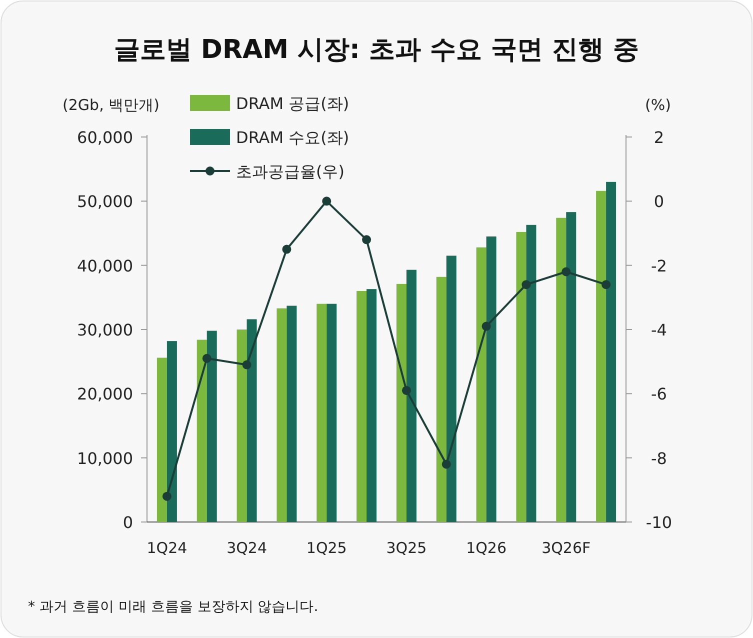  What do you see at coordinates (293, 103) in the screenshot?
I see `legend-label: DRAM 공급(좌)` at bounding box center [293, 103].